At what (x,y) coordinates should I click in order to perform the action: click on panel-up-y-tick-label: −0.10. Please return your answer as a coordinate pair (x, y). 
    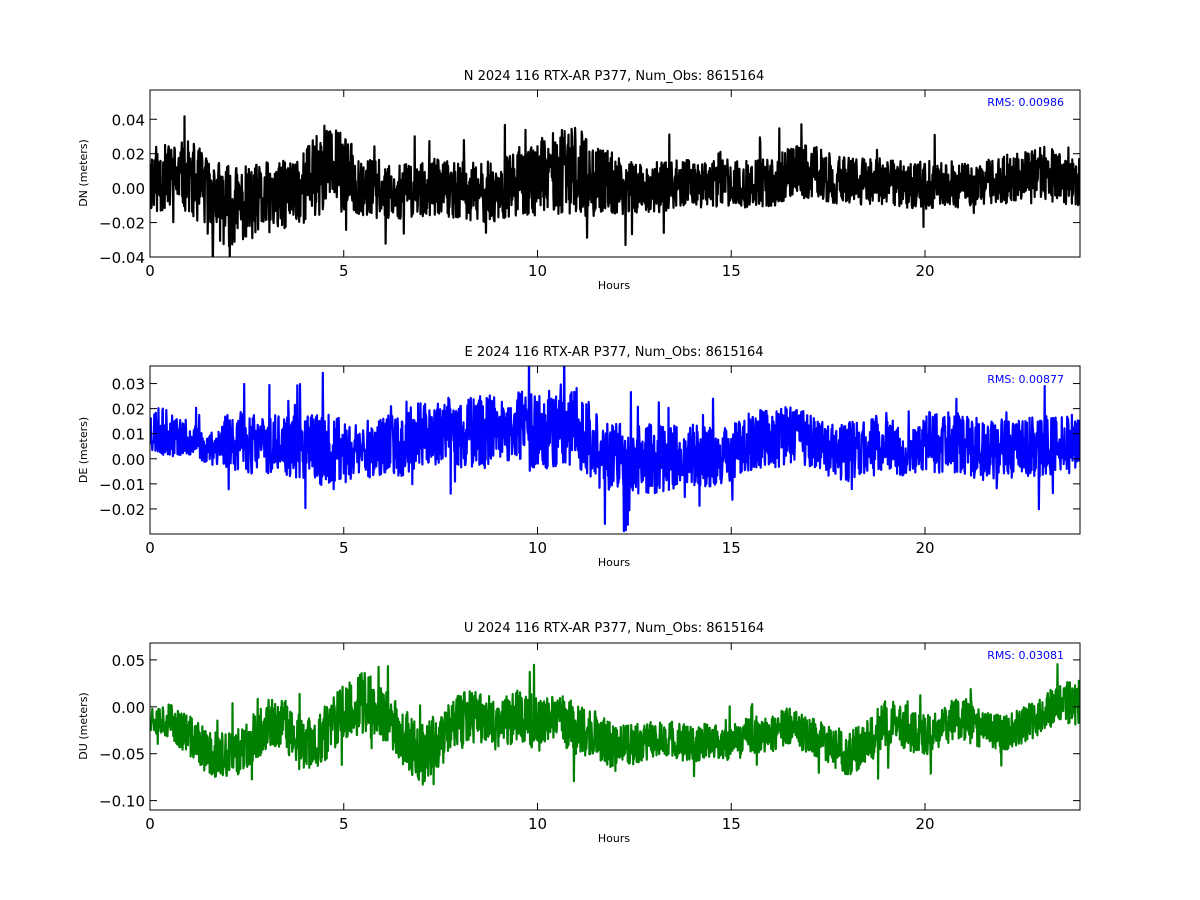
    Looking at the image, I should click on (122, 802).